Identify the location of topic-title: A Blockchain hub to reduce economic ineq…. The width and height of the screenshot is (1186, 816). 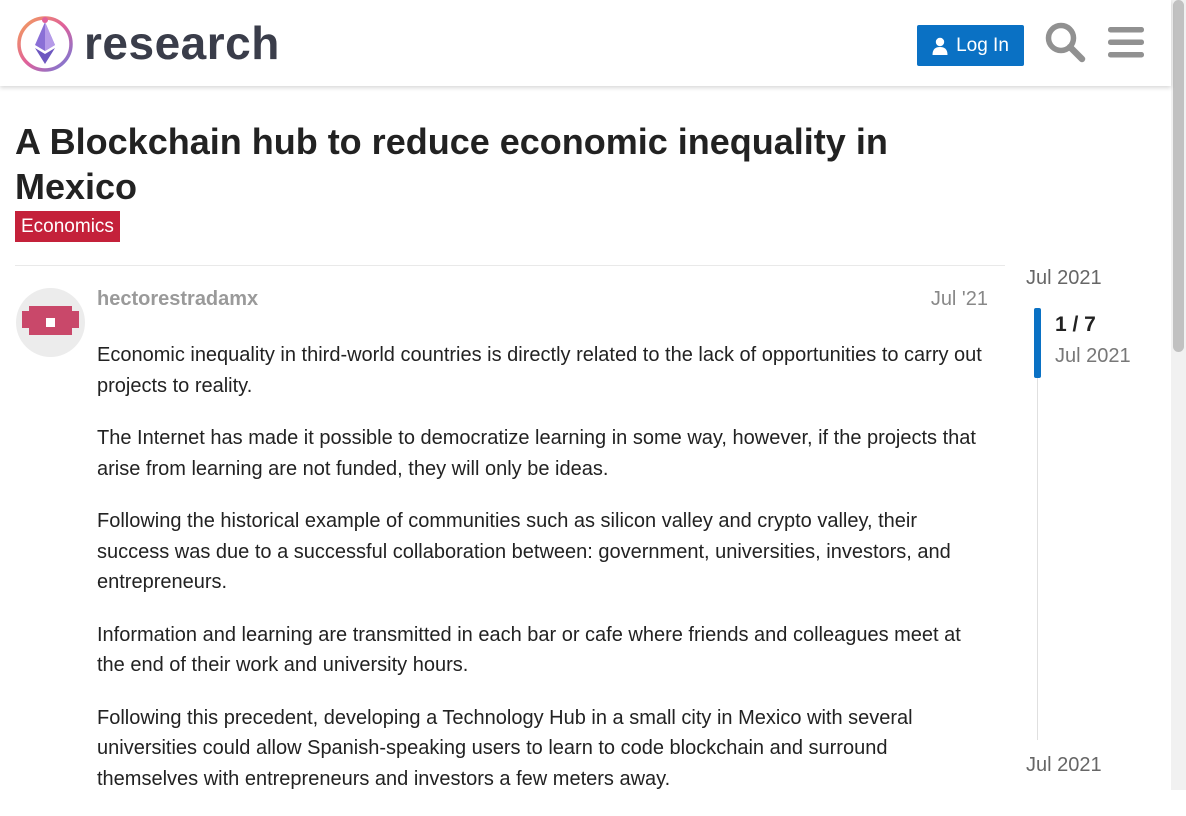
(451, 164).